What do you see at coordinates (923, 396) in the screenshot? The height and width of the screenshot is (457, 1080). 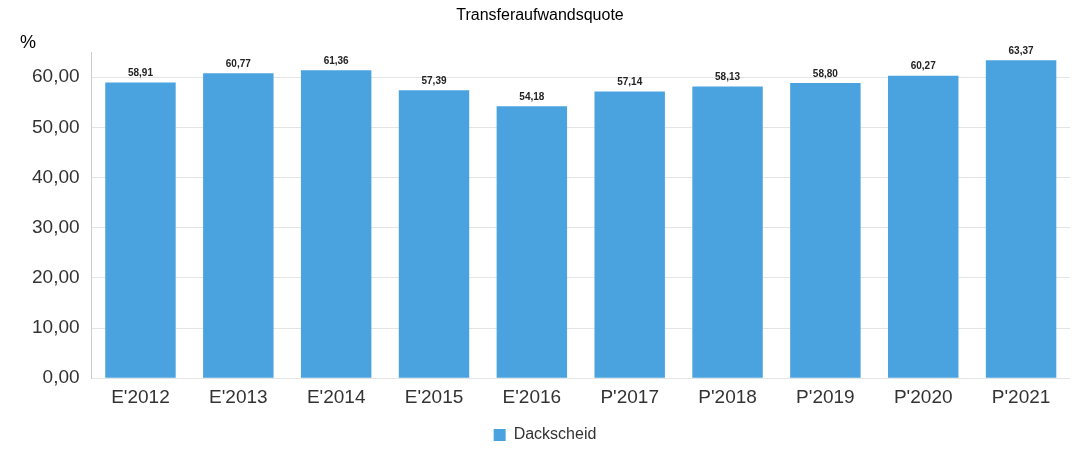 I see `x-tick-label: P'2020` at bounding box center [923, 396].